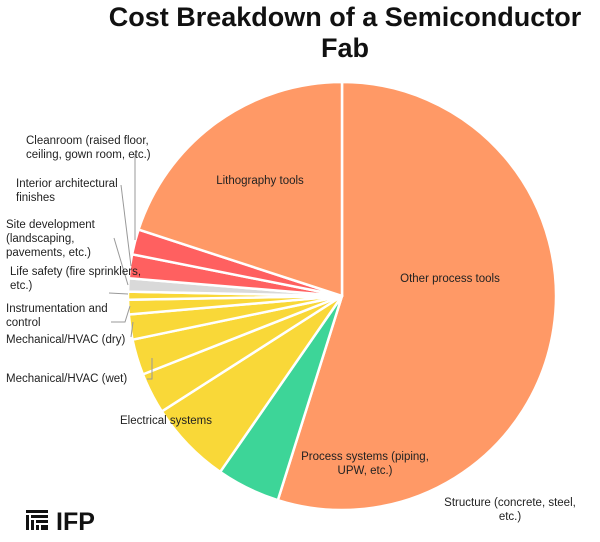 The height and width of the screenshot is (542, 600). Describe the element at coordinates (240, 189) in the screenshot. I see `pie-slice` at that location.